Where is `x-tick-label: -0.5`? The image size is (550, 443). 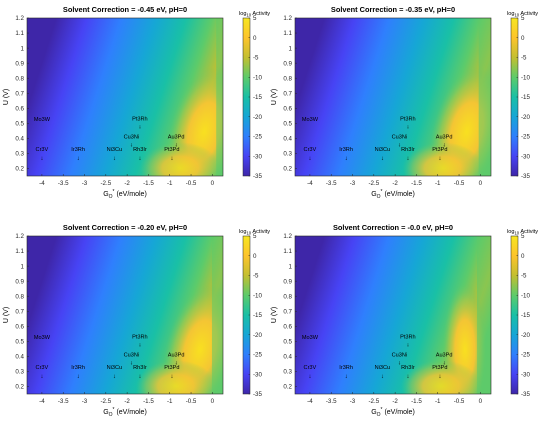 x-tick-label: -0.5 is located at coordinates (191, 401).